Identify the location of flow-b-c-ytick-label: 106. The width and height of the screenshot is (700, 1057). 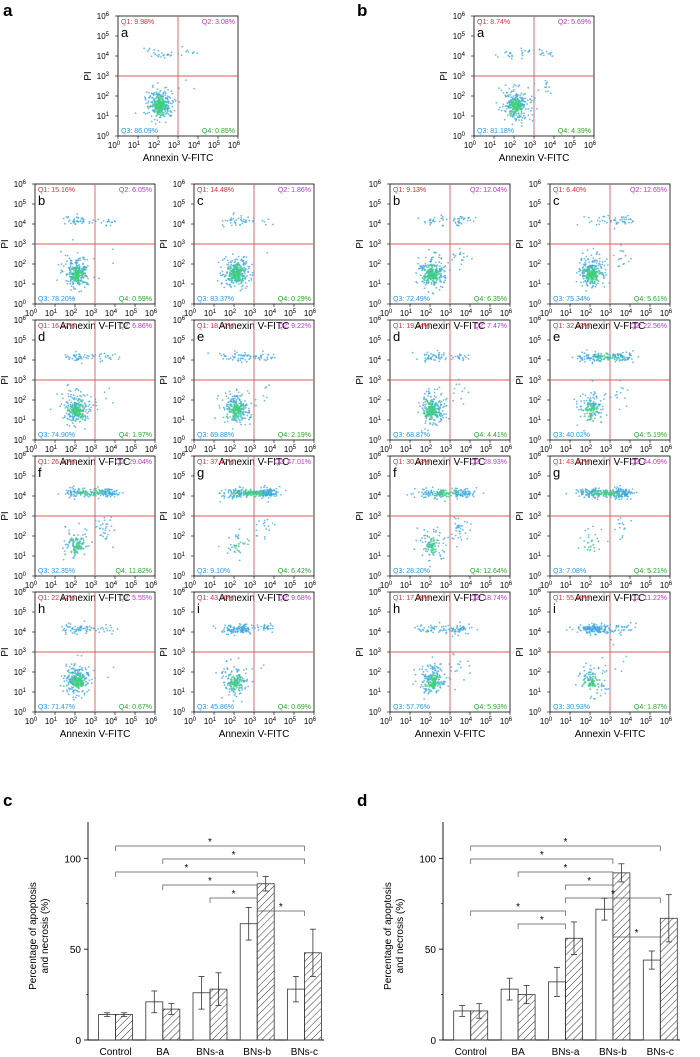
(535, 184).